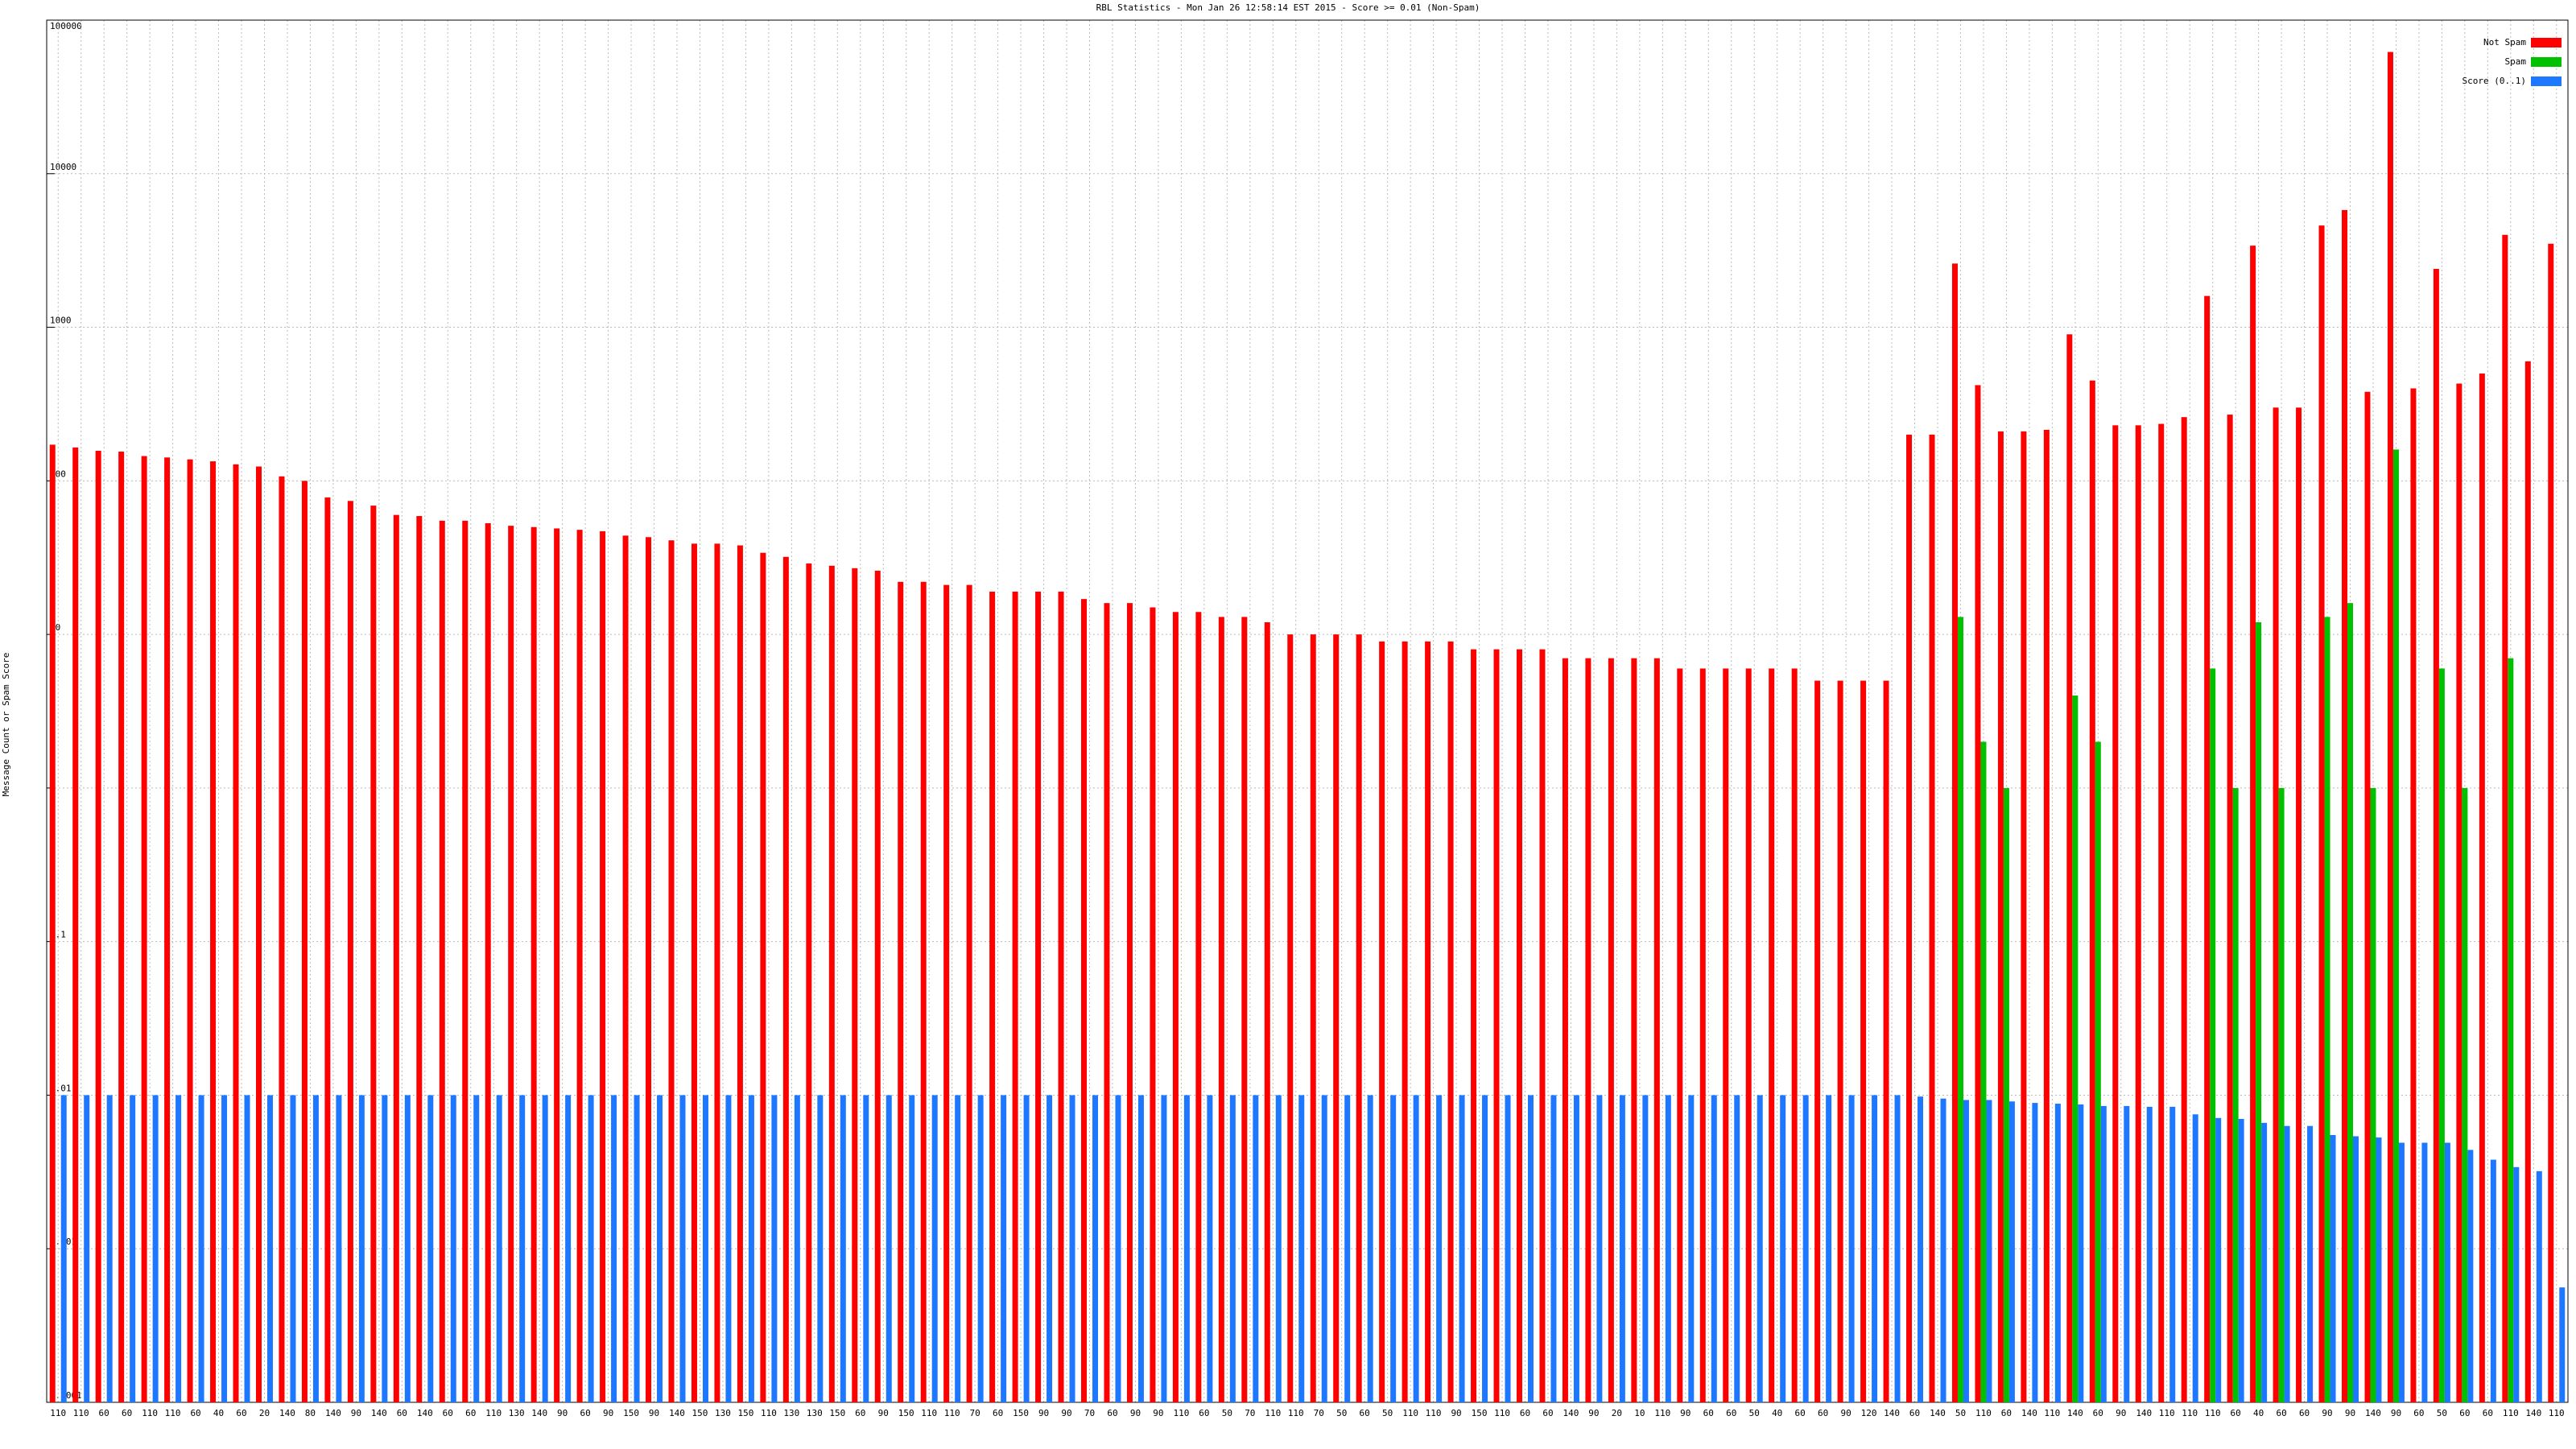 This screenshot has width=2576, height=1449. I want to click on x-tick-label: 80, so click(310, 1413).